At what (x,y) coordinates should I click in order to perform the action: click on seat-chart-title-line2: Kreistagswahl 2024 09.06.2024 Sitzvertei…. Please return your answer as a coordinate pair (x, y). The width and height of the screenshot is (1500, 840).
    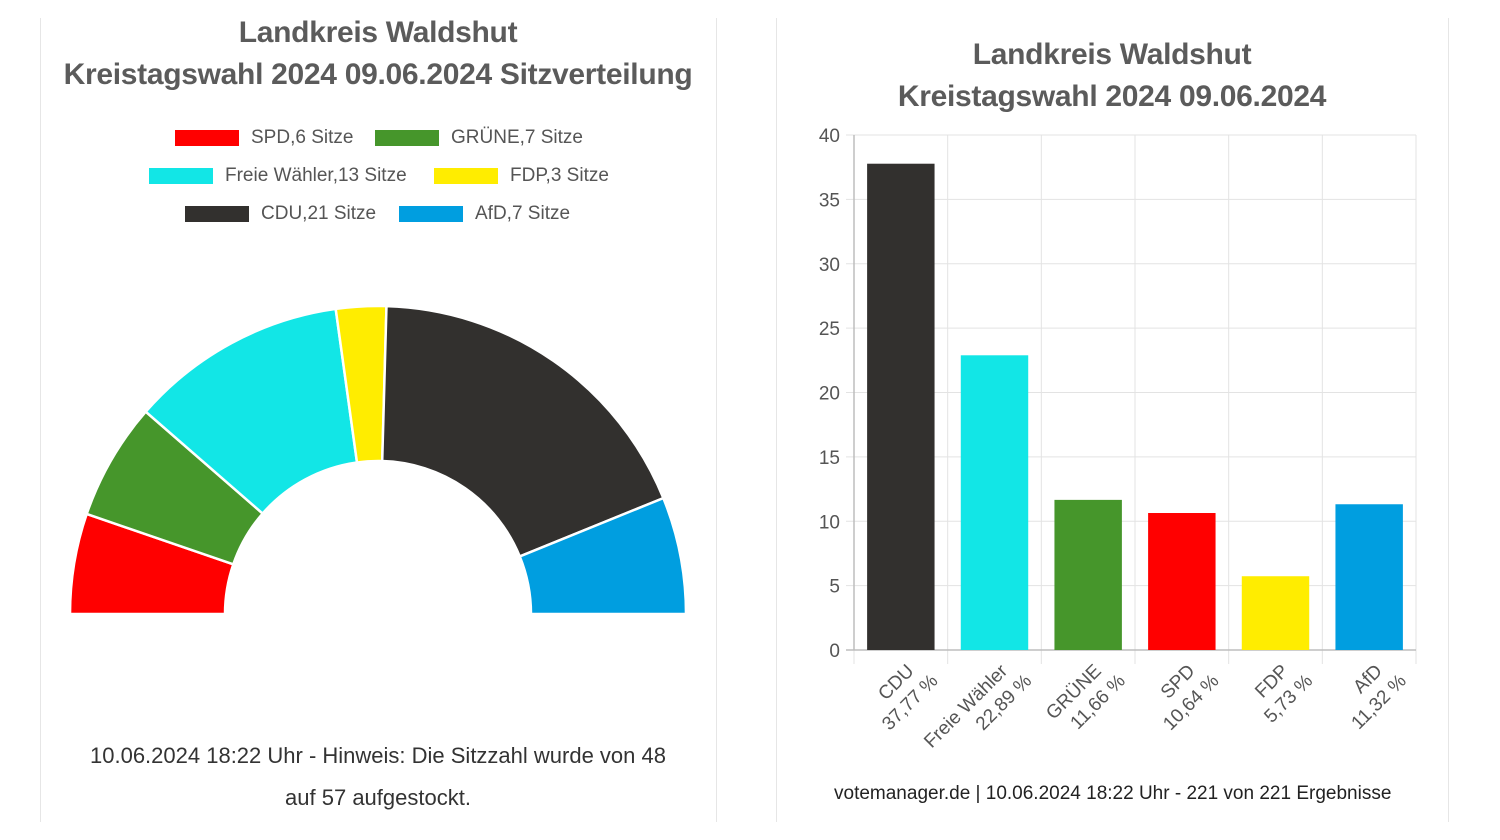
    Looking at the image, I should click on (378, 74).